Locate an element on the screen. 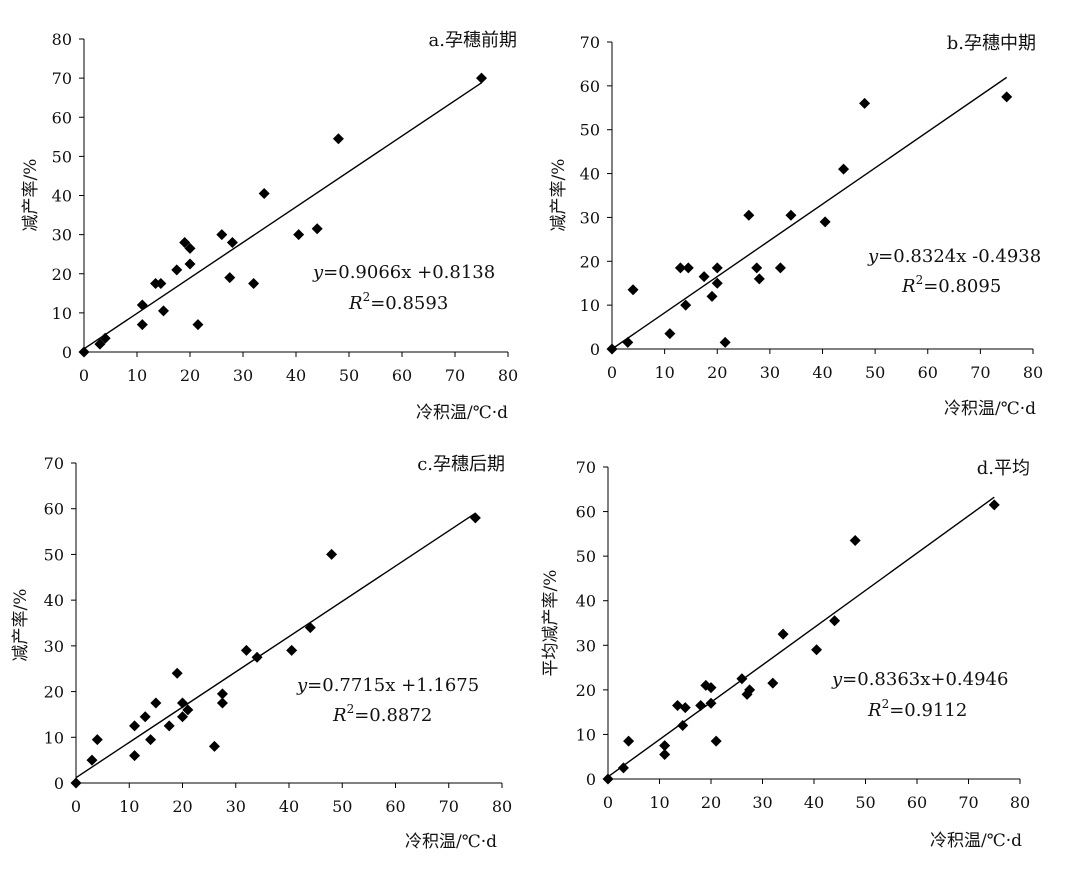  x-axis-label: 冷积温/℃·d is located at coordinates (451, 842).